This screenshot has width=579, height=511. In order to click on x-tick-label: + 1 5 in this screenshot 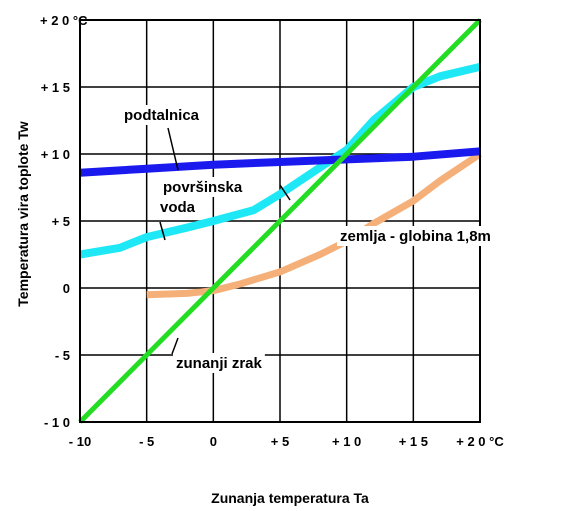, I will do `click(413, 441)`.